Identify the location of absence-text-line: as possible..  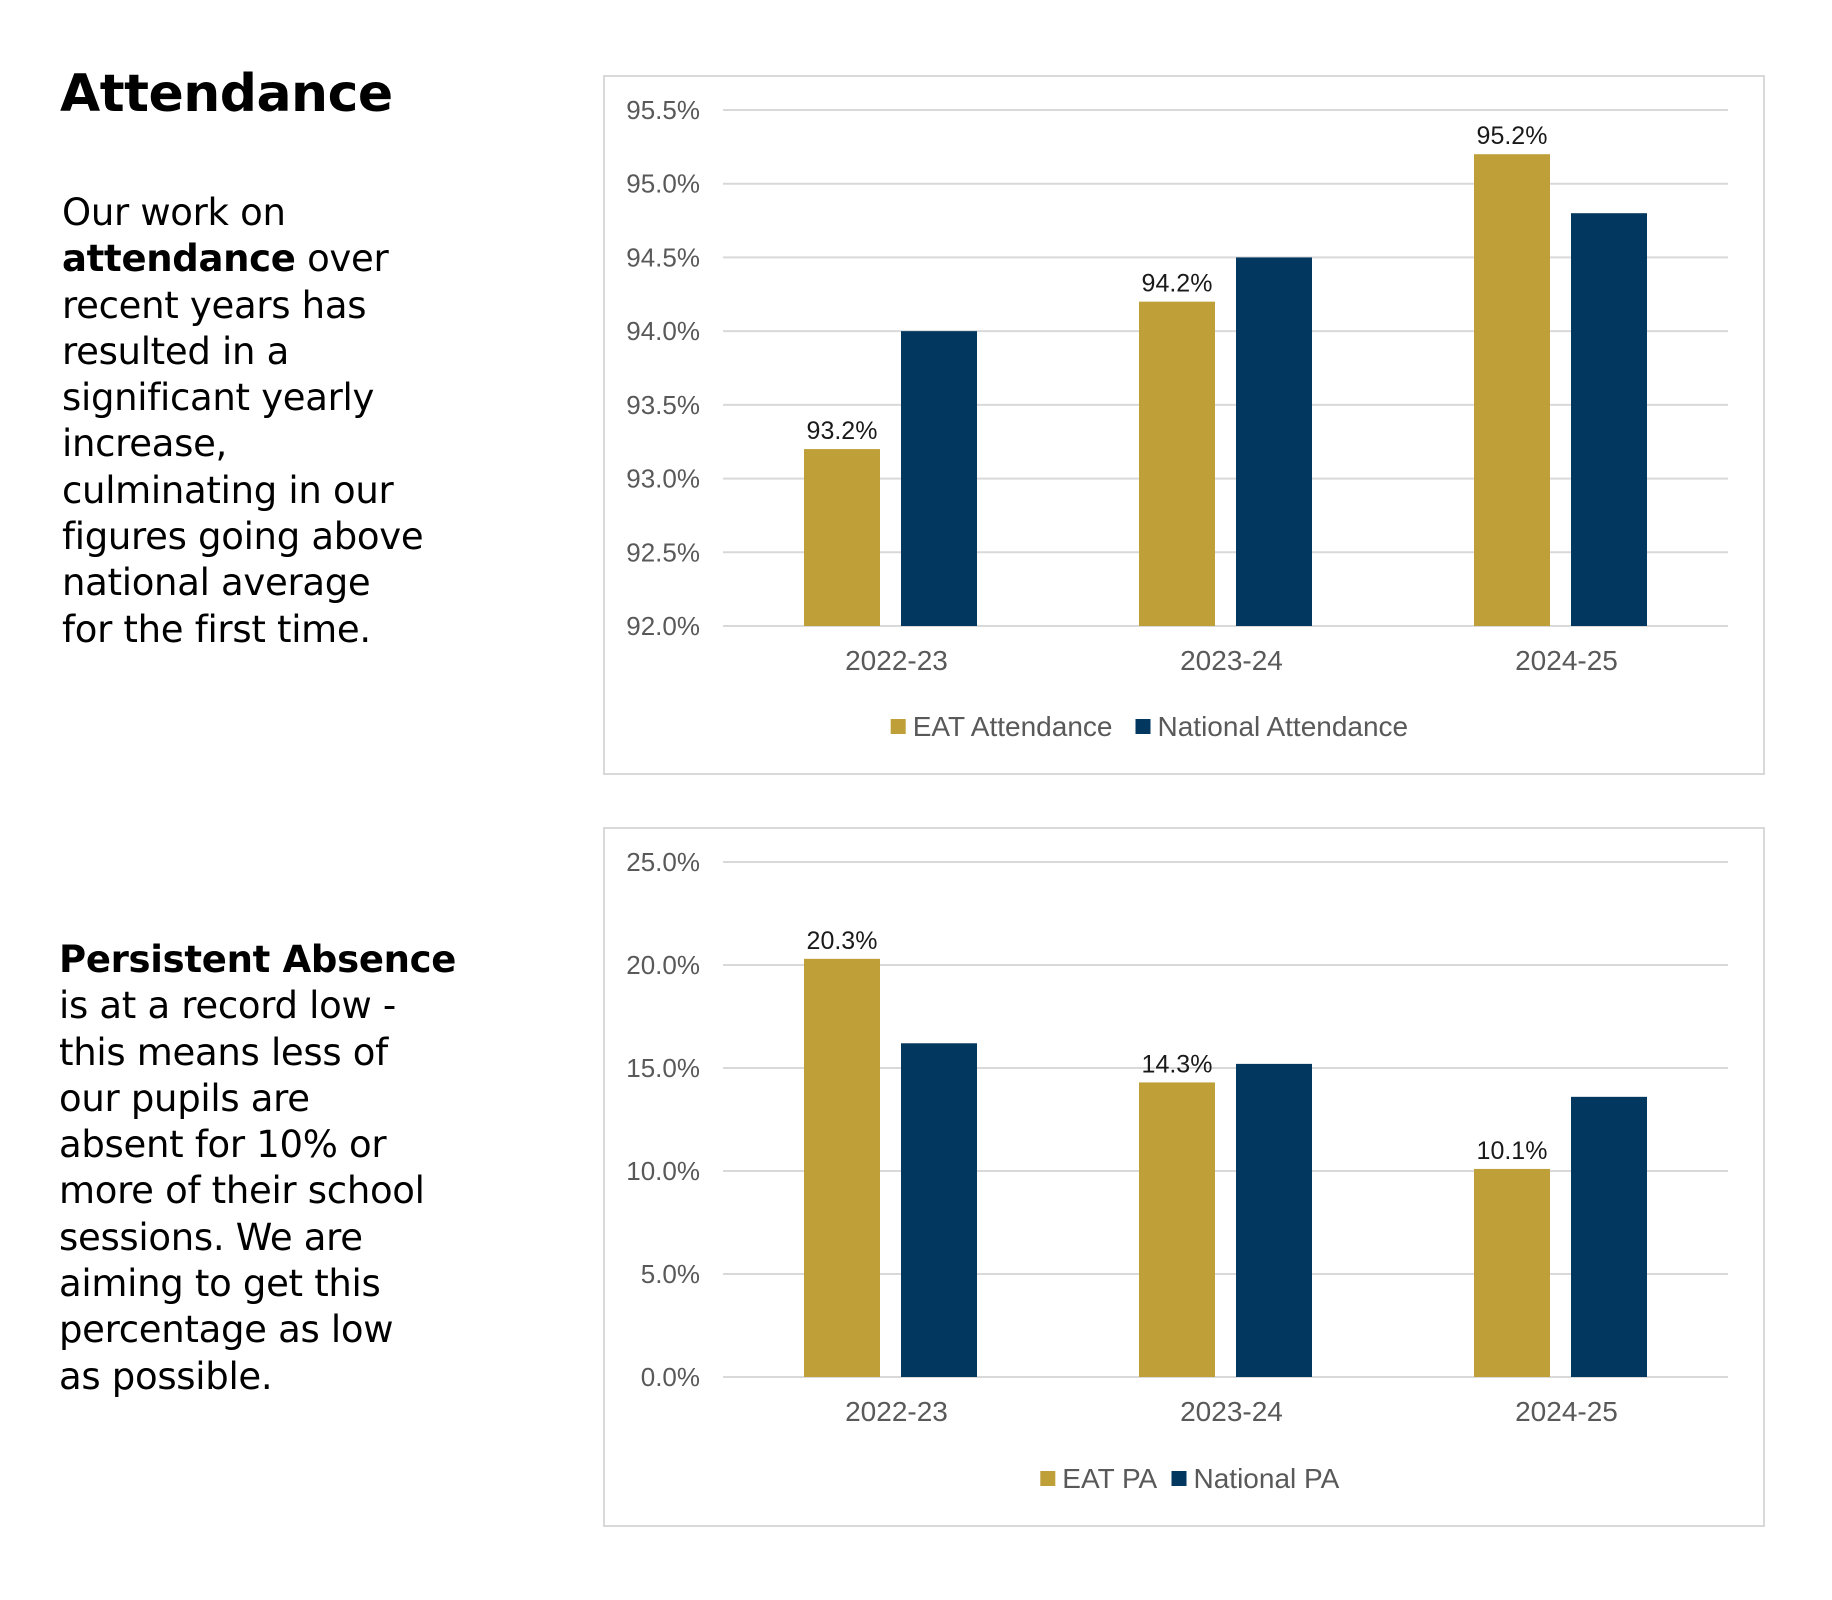
(257, 1377).